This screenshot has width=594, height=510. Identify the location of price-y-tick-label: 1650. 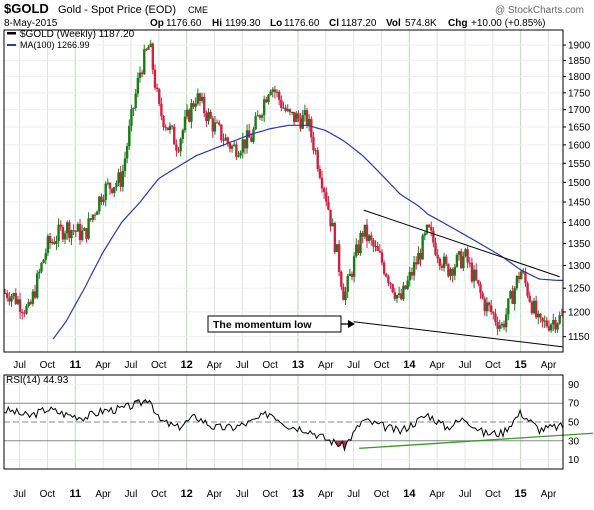
(579, 128).